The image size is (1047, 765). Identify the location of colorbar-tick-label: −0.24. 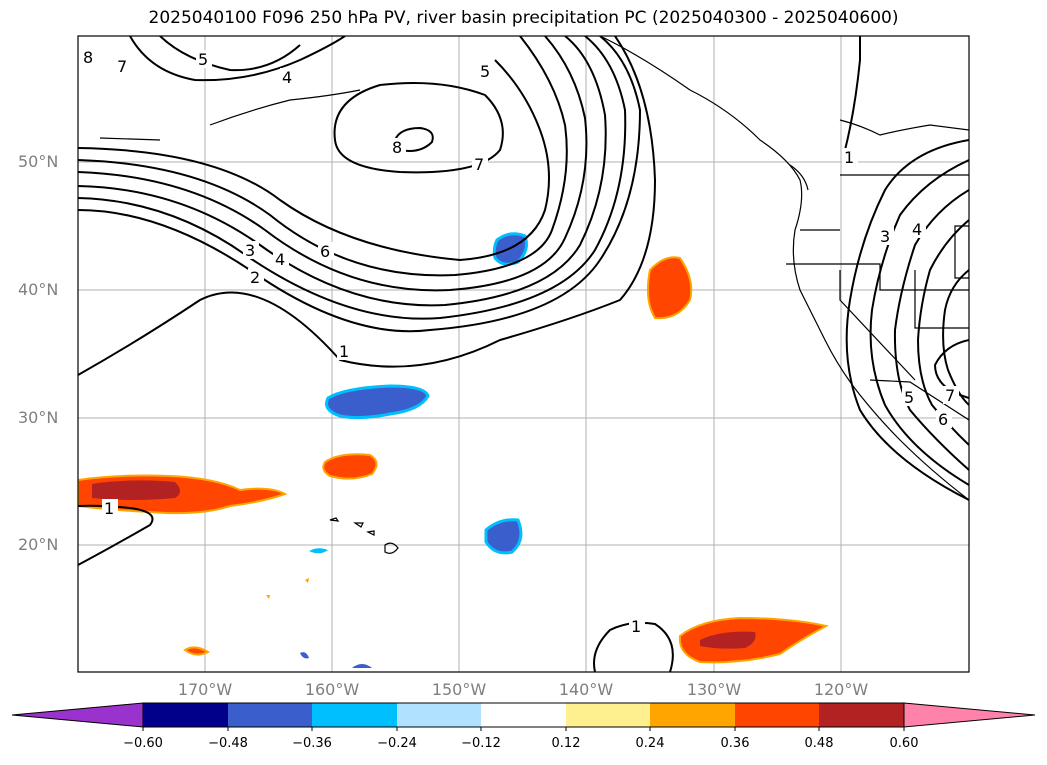
(397, 743).